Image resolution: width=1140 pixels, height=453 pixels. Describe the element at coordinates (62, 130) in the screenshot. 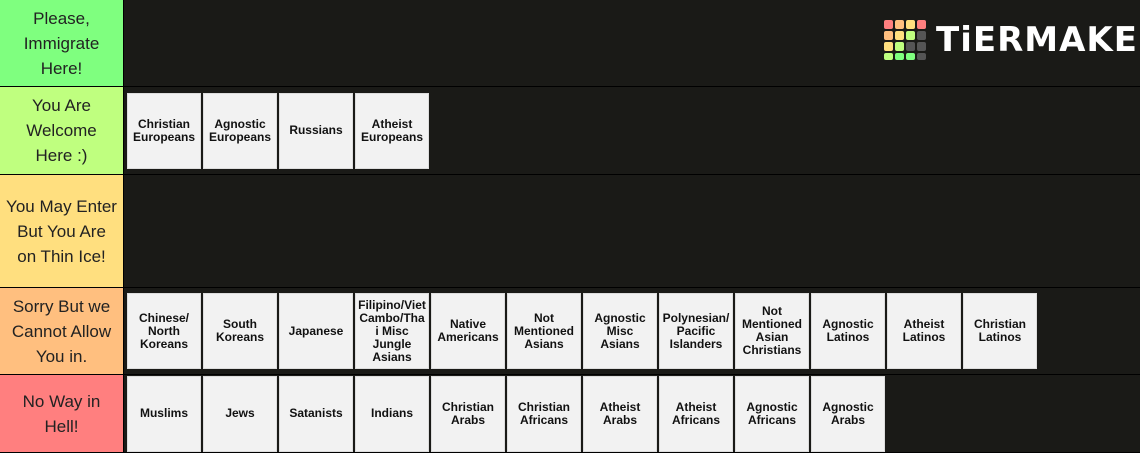

I see `tier-label: You Are Welcome Here :)` at that location.